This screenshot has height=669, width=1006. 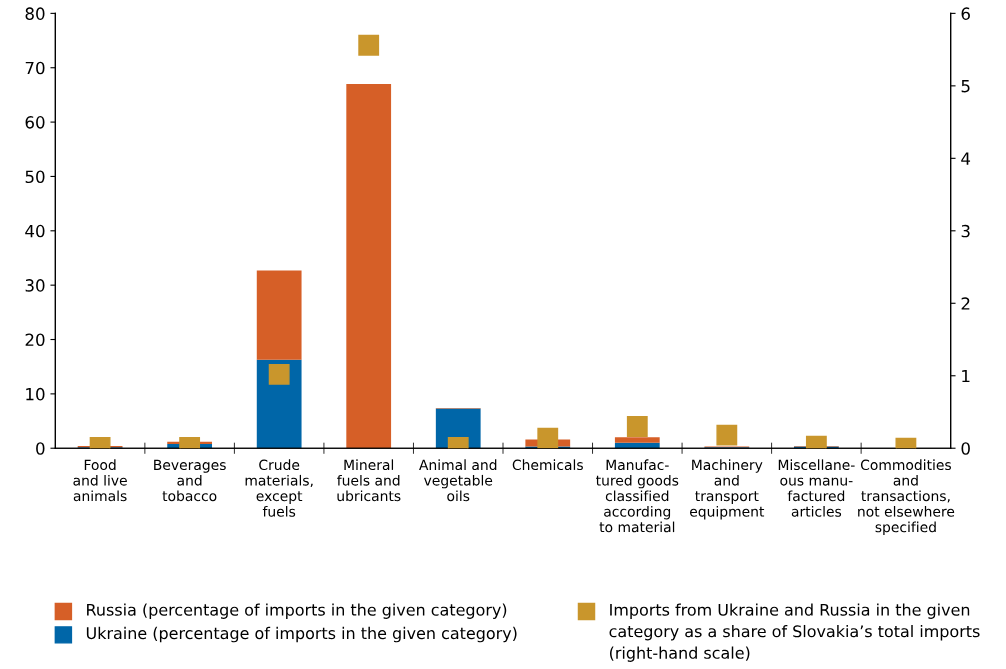 I want to click on legend-label: Russia (percentage of imports in the given category), so click(x=297, y=611).